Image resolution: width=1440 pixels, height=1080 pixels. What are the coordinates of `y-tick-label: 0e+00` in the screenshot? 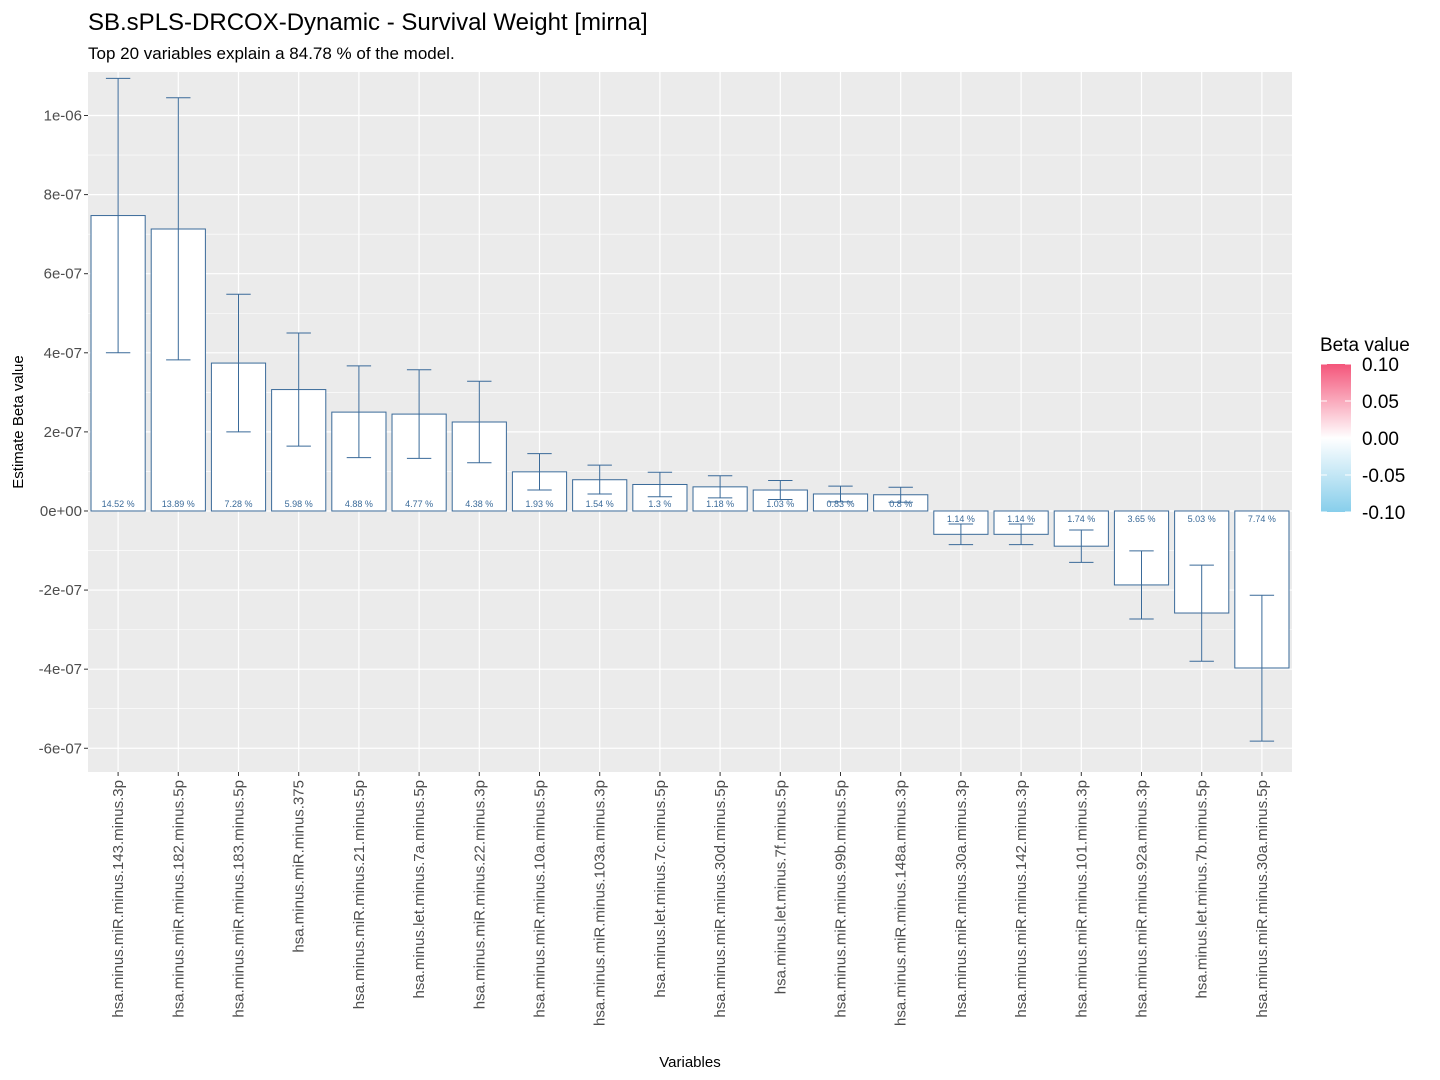 It's located at (61, 511).